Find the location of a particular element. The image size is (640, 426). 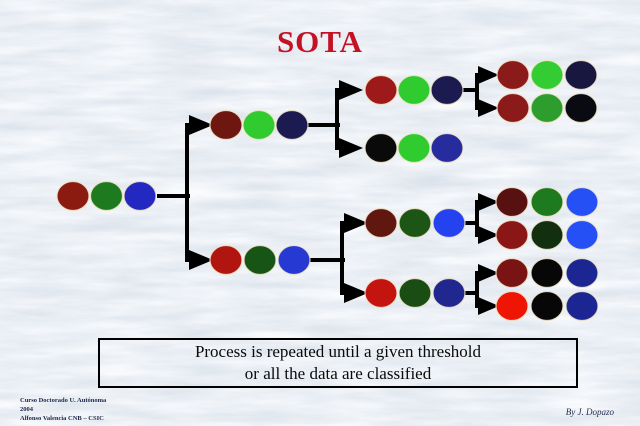

credit-line-3: Alfonso Valencia CNB – CSIC is located at coordinates (62, 418).